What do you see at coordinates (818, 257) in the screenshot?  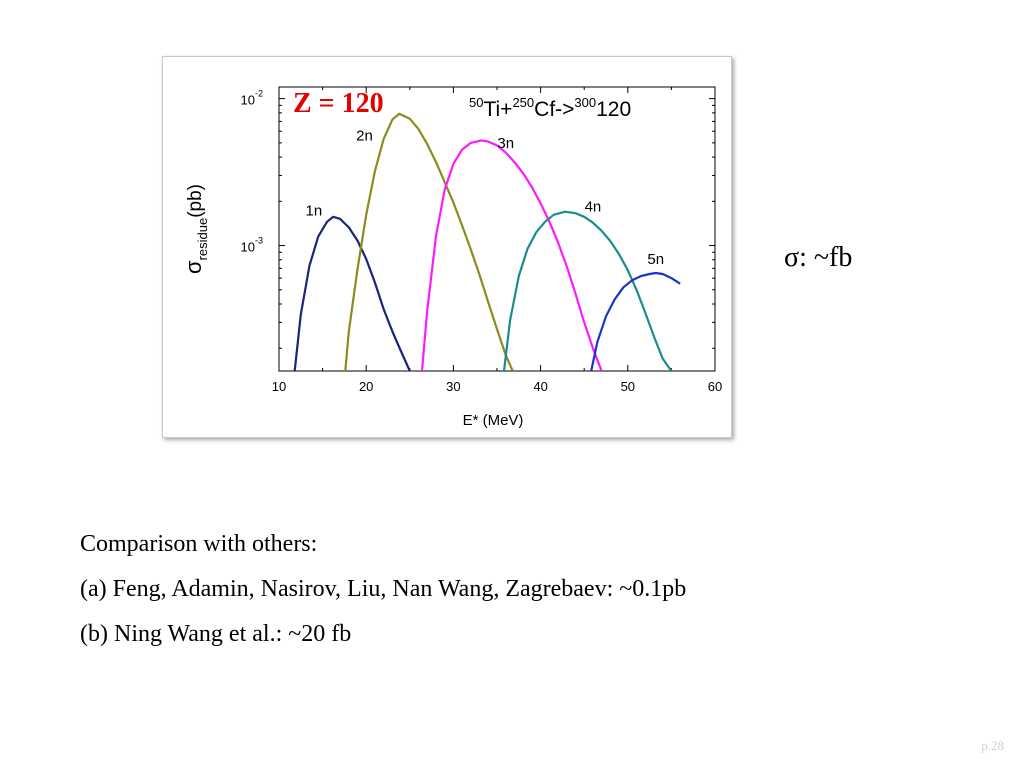 I see `cross-section-note: σ: ~fb` at bounding box center [818, 257].